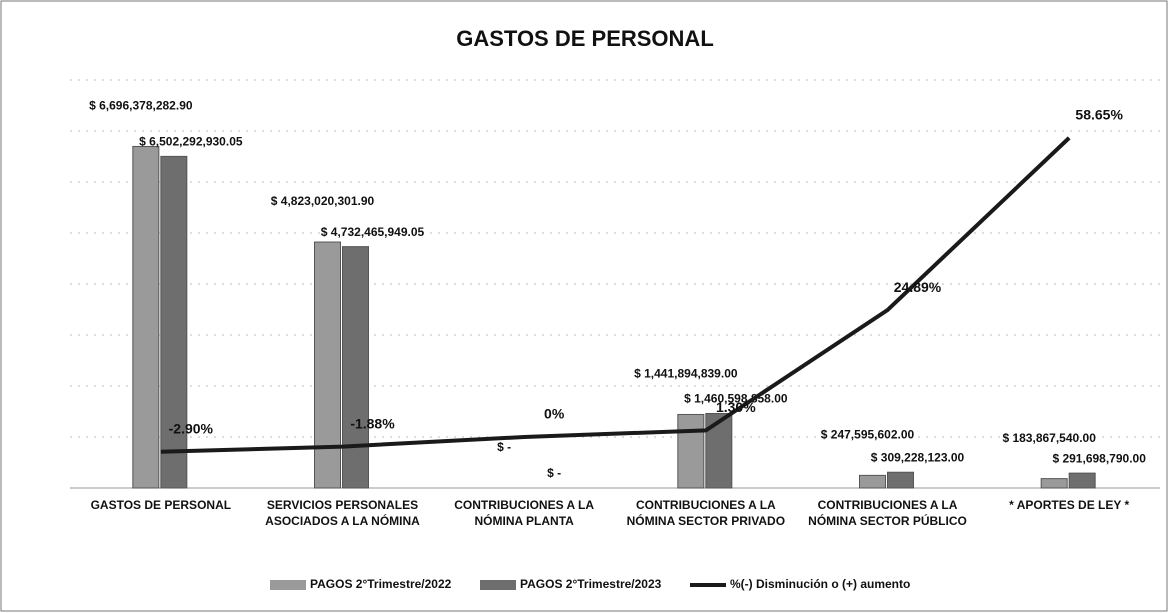  What do you see at coordinates (1049, 438) in the screenshot?
I see `data-label: $ 183,867,540.00` at bounding box center [1049, 438].